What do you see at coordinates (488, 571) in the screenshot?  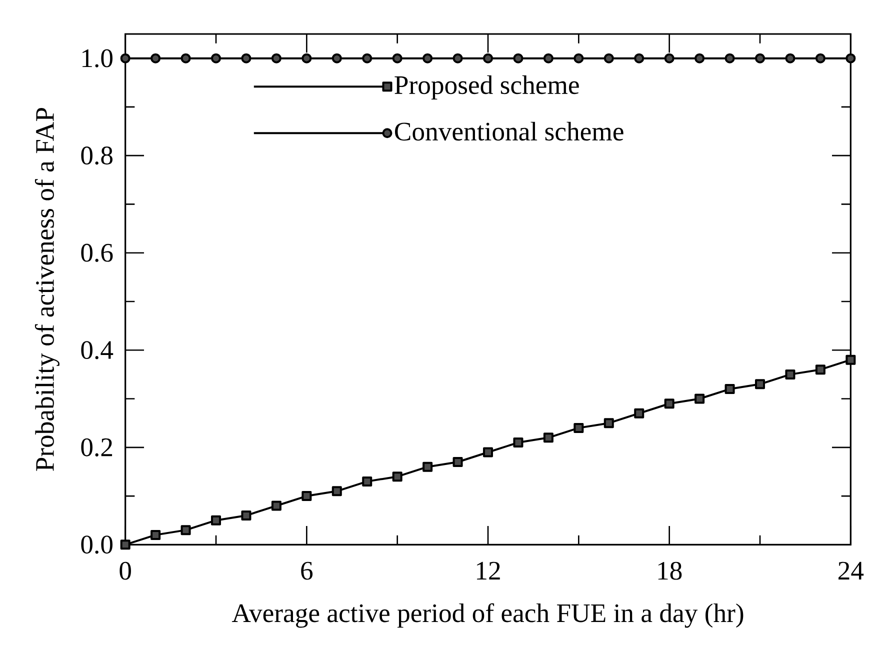 I see `x-tick-label: 12` at bounding box center [488, 571].